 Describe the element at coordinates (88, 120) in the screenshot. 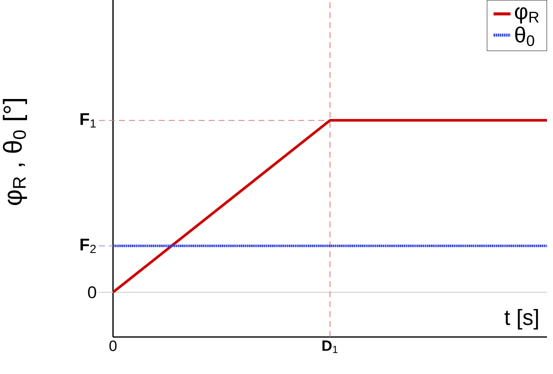

I see `ref-line-label: F$_{1}$` at that location.